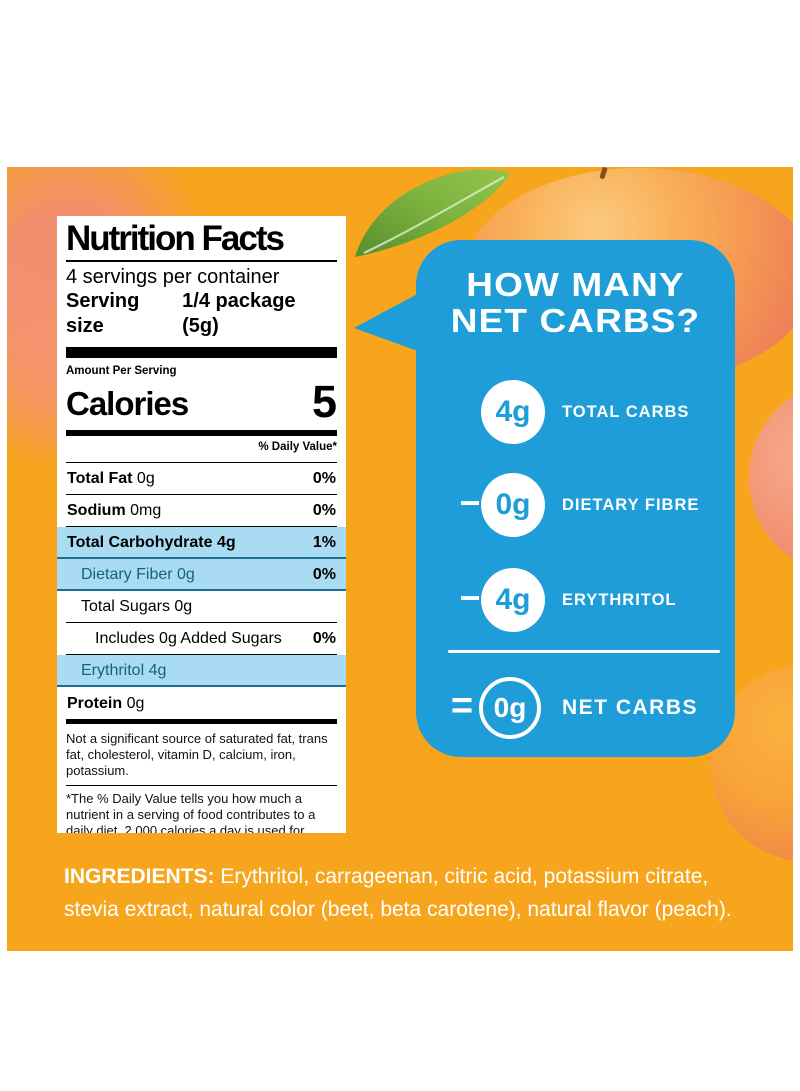  I want to click on equals-operator: =, so click(462, 706).